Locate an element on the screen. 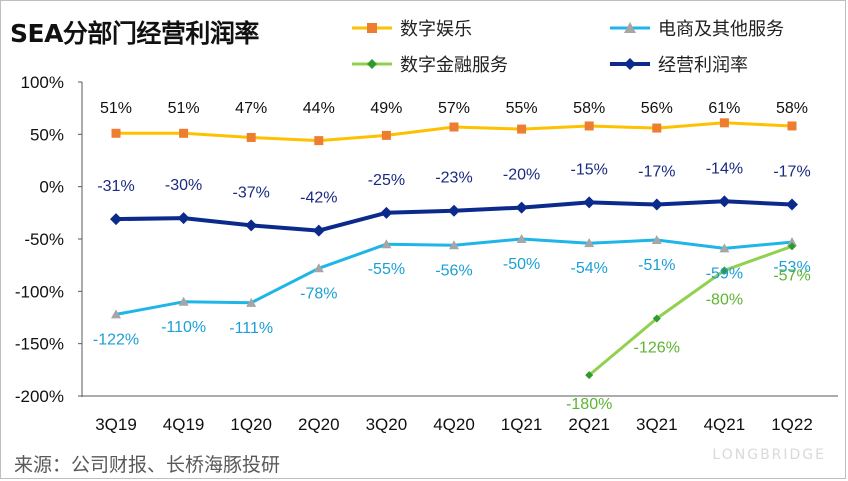  x-tick-label: 2Q21 is located at coordinates (589, 424).